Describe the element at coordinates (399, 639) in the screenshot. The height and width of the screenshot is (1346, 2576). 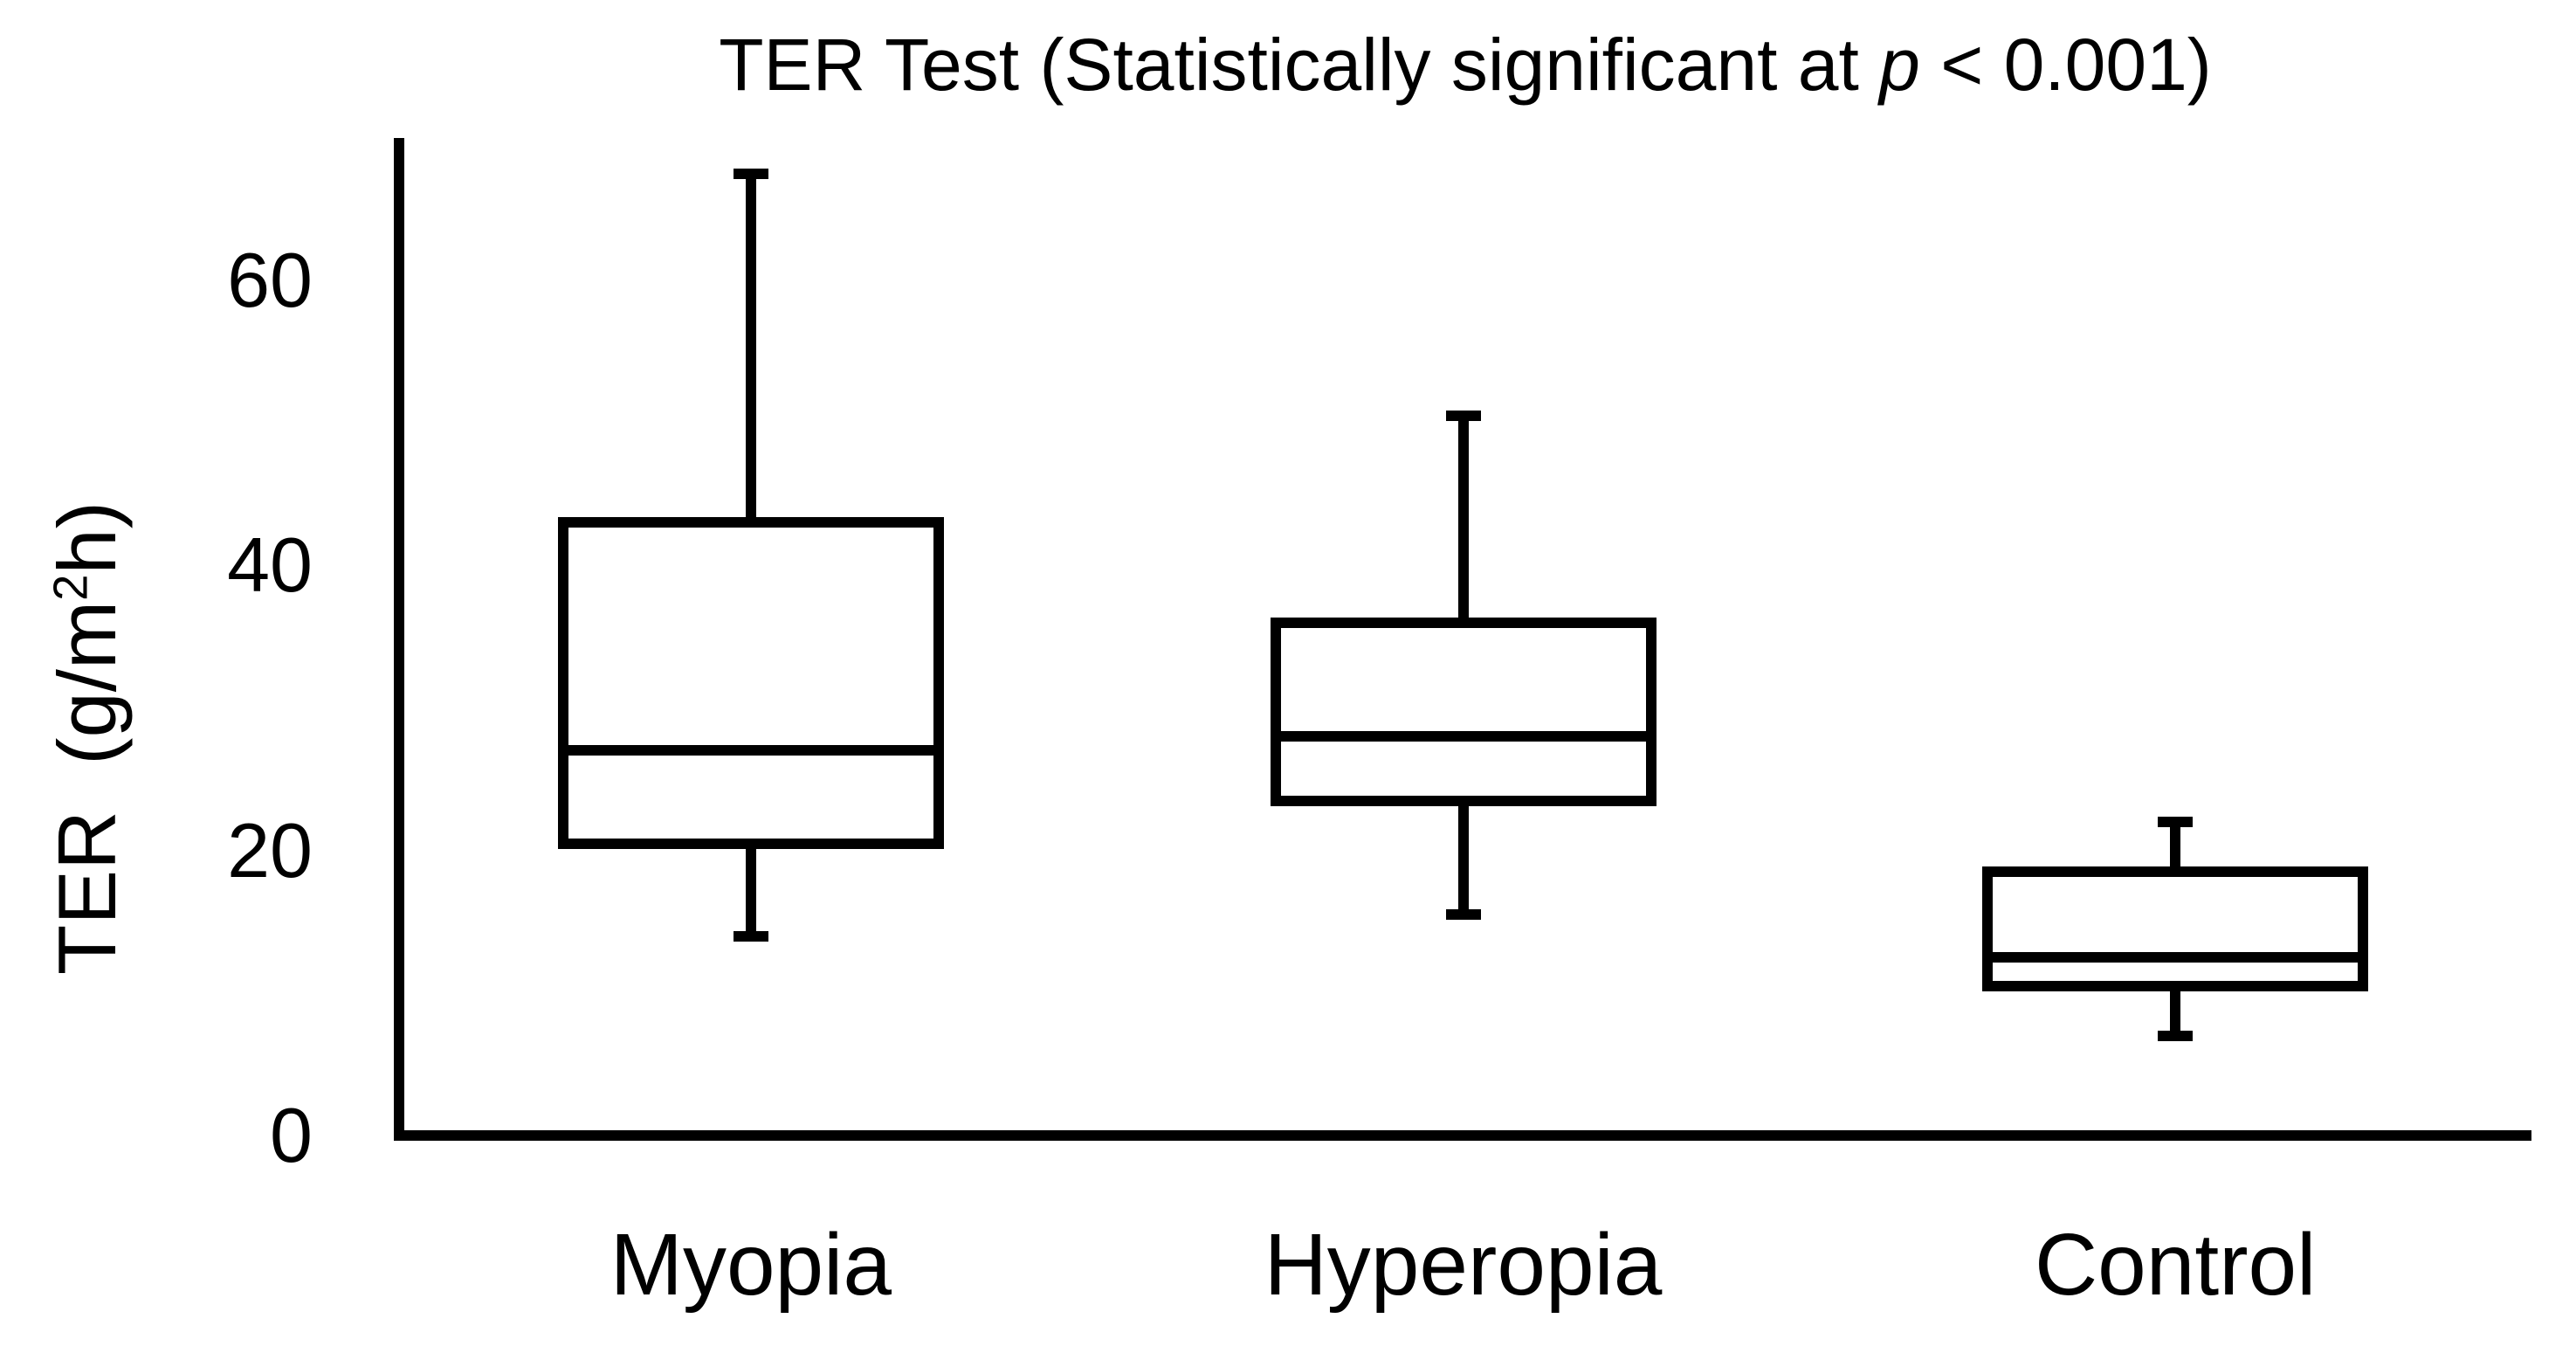
I see `y-axis-line` at that location.